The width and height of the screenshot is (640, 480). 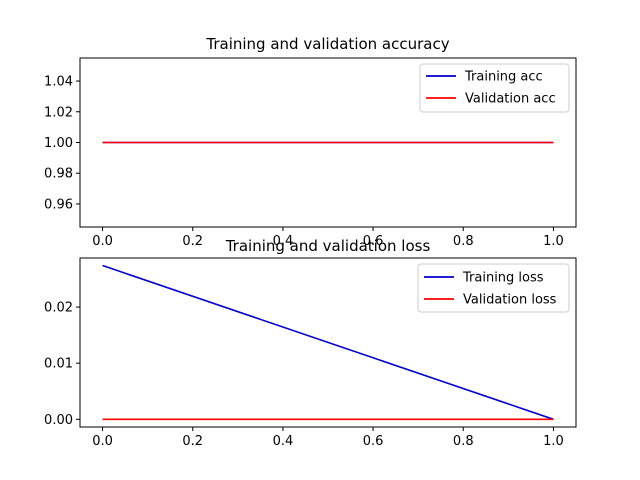 I want to click on loss-y-tick-label: 0.01, so click(x=58, y=364).